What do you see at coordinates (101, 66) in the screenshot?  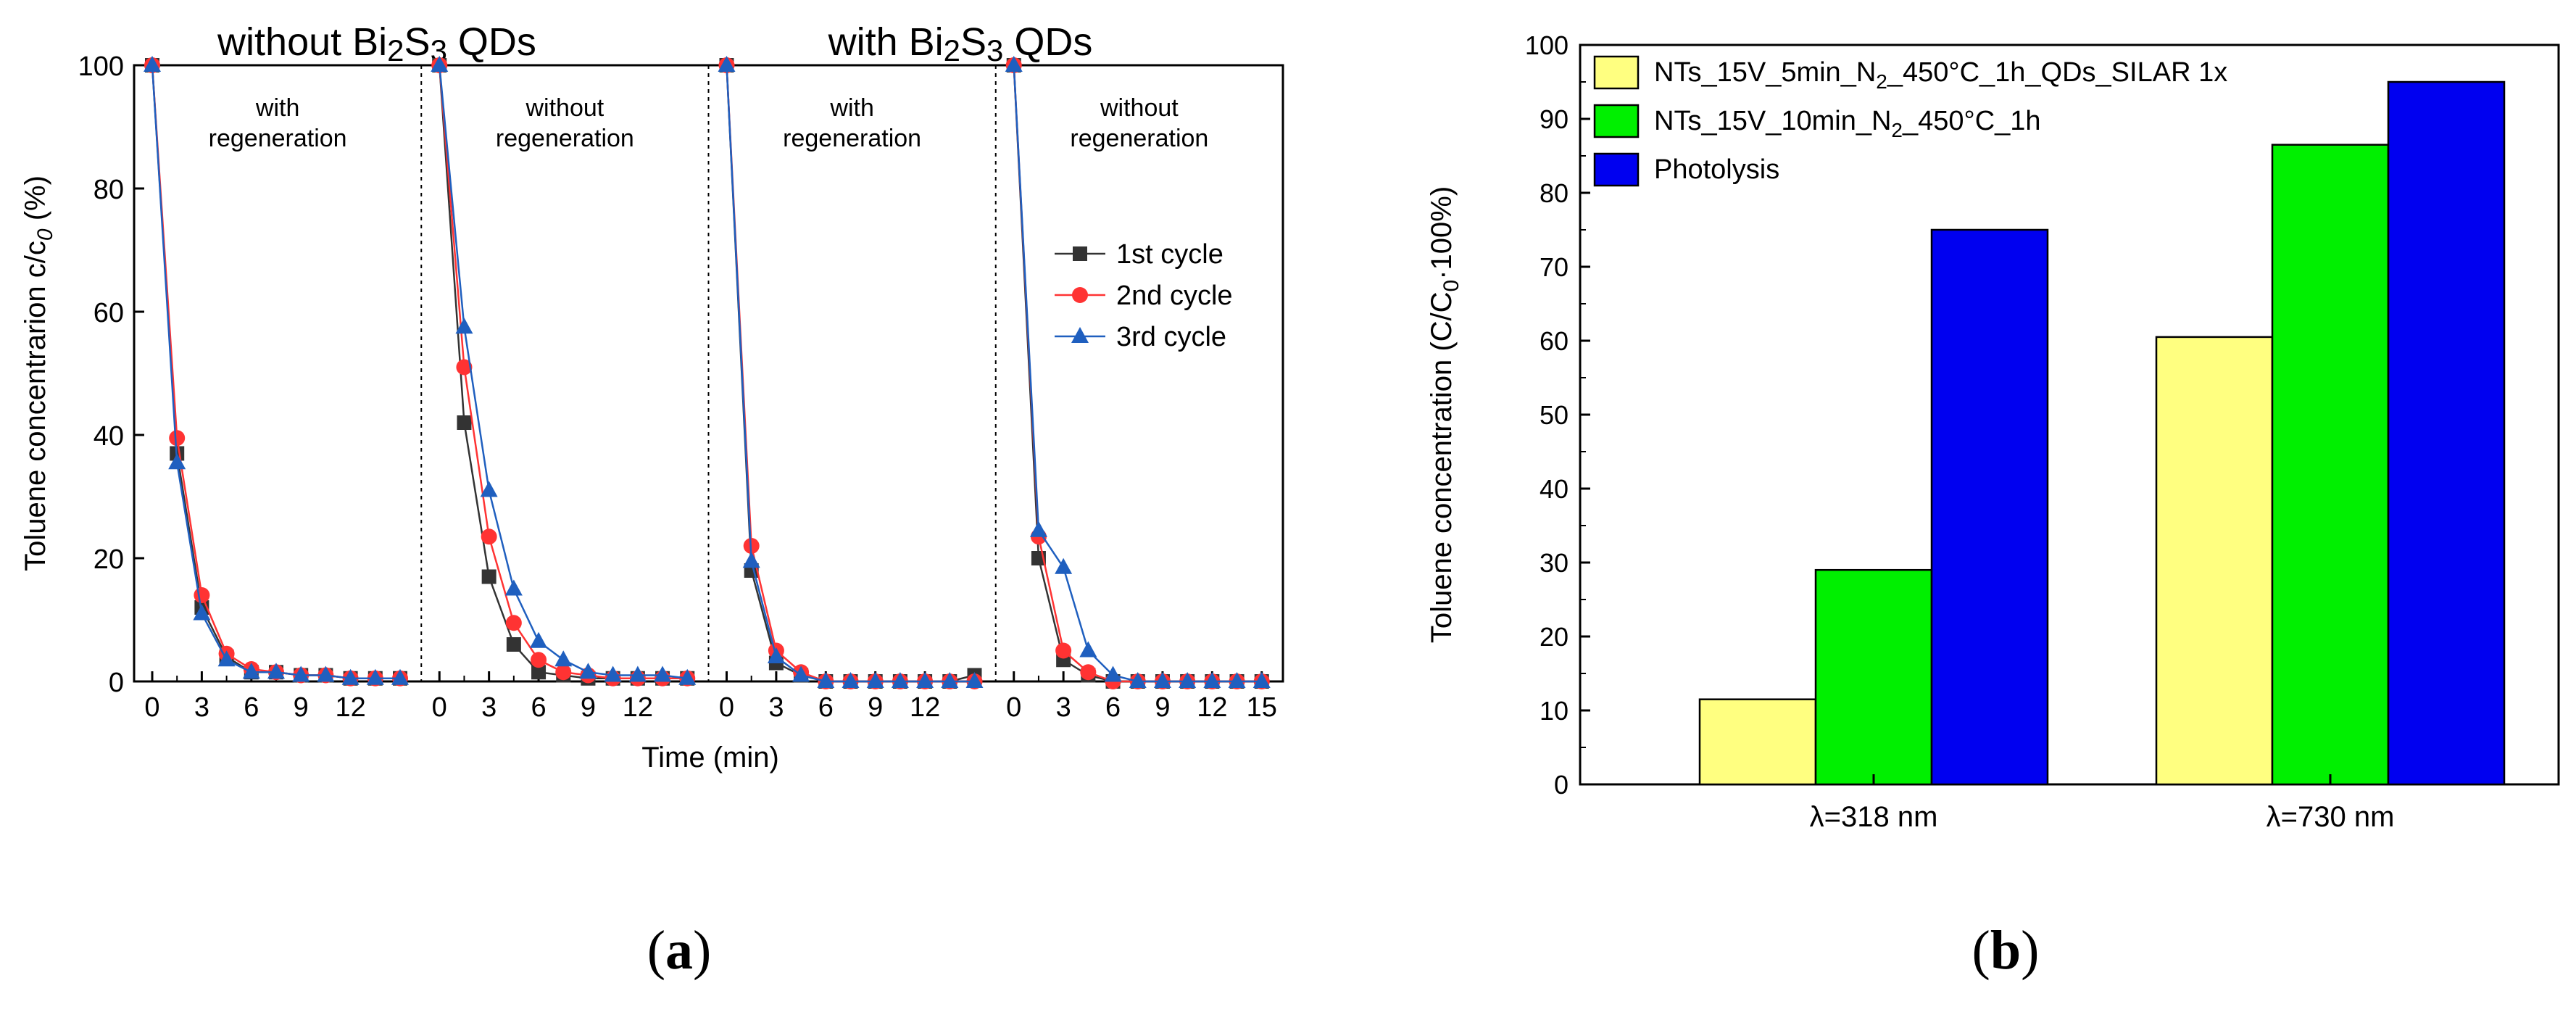 I see `y-tick-label-a: 100` at bounding box center [101, 66].